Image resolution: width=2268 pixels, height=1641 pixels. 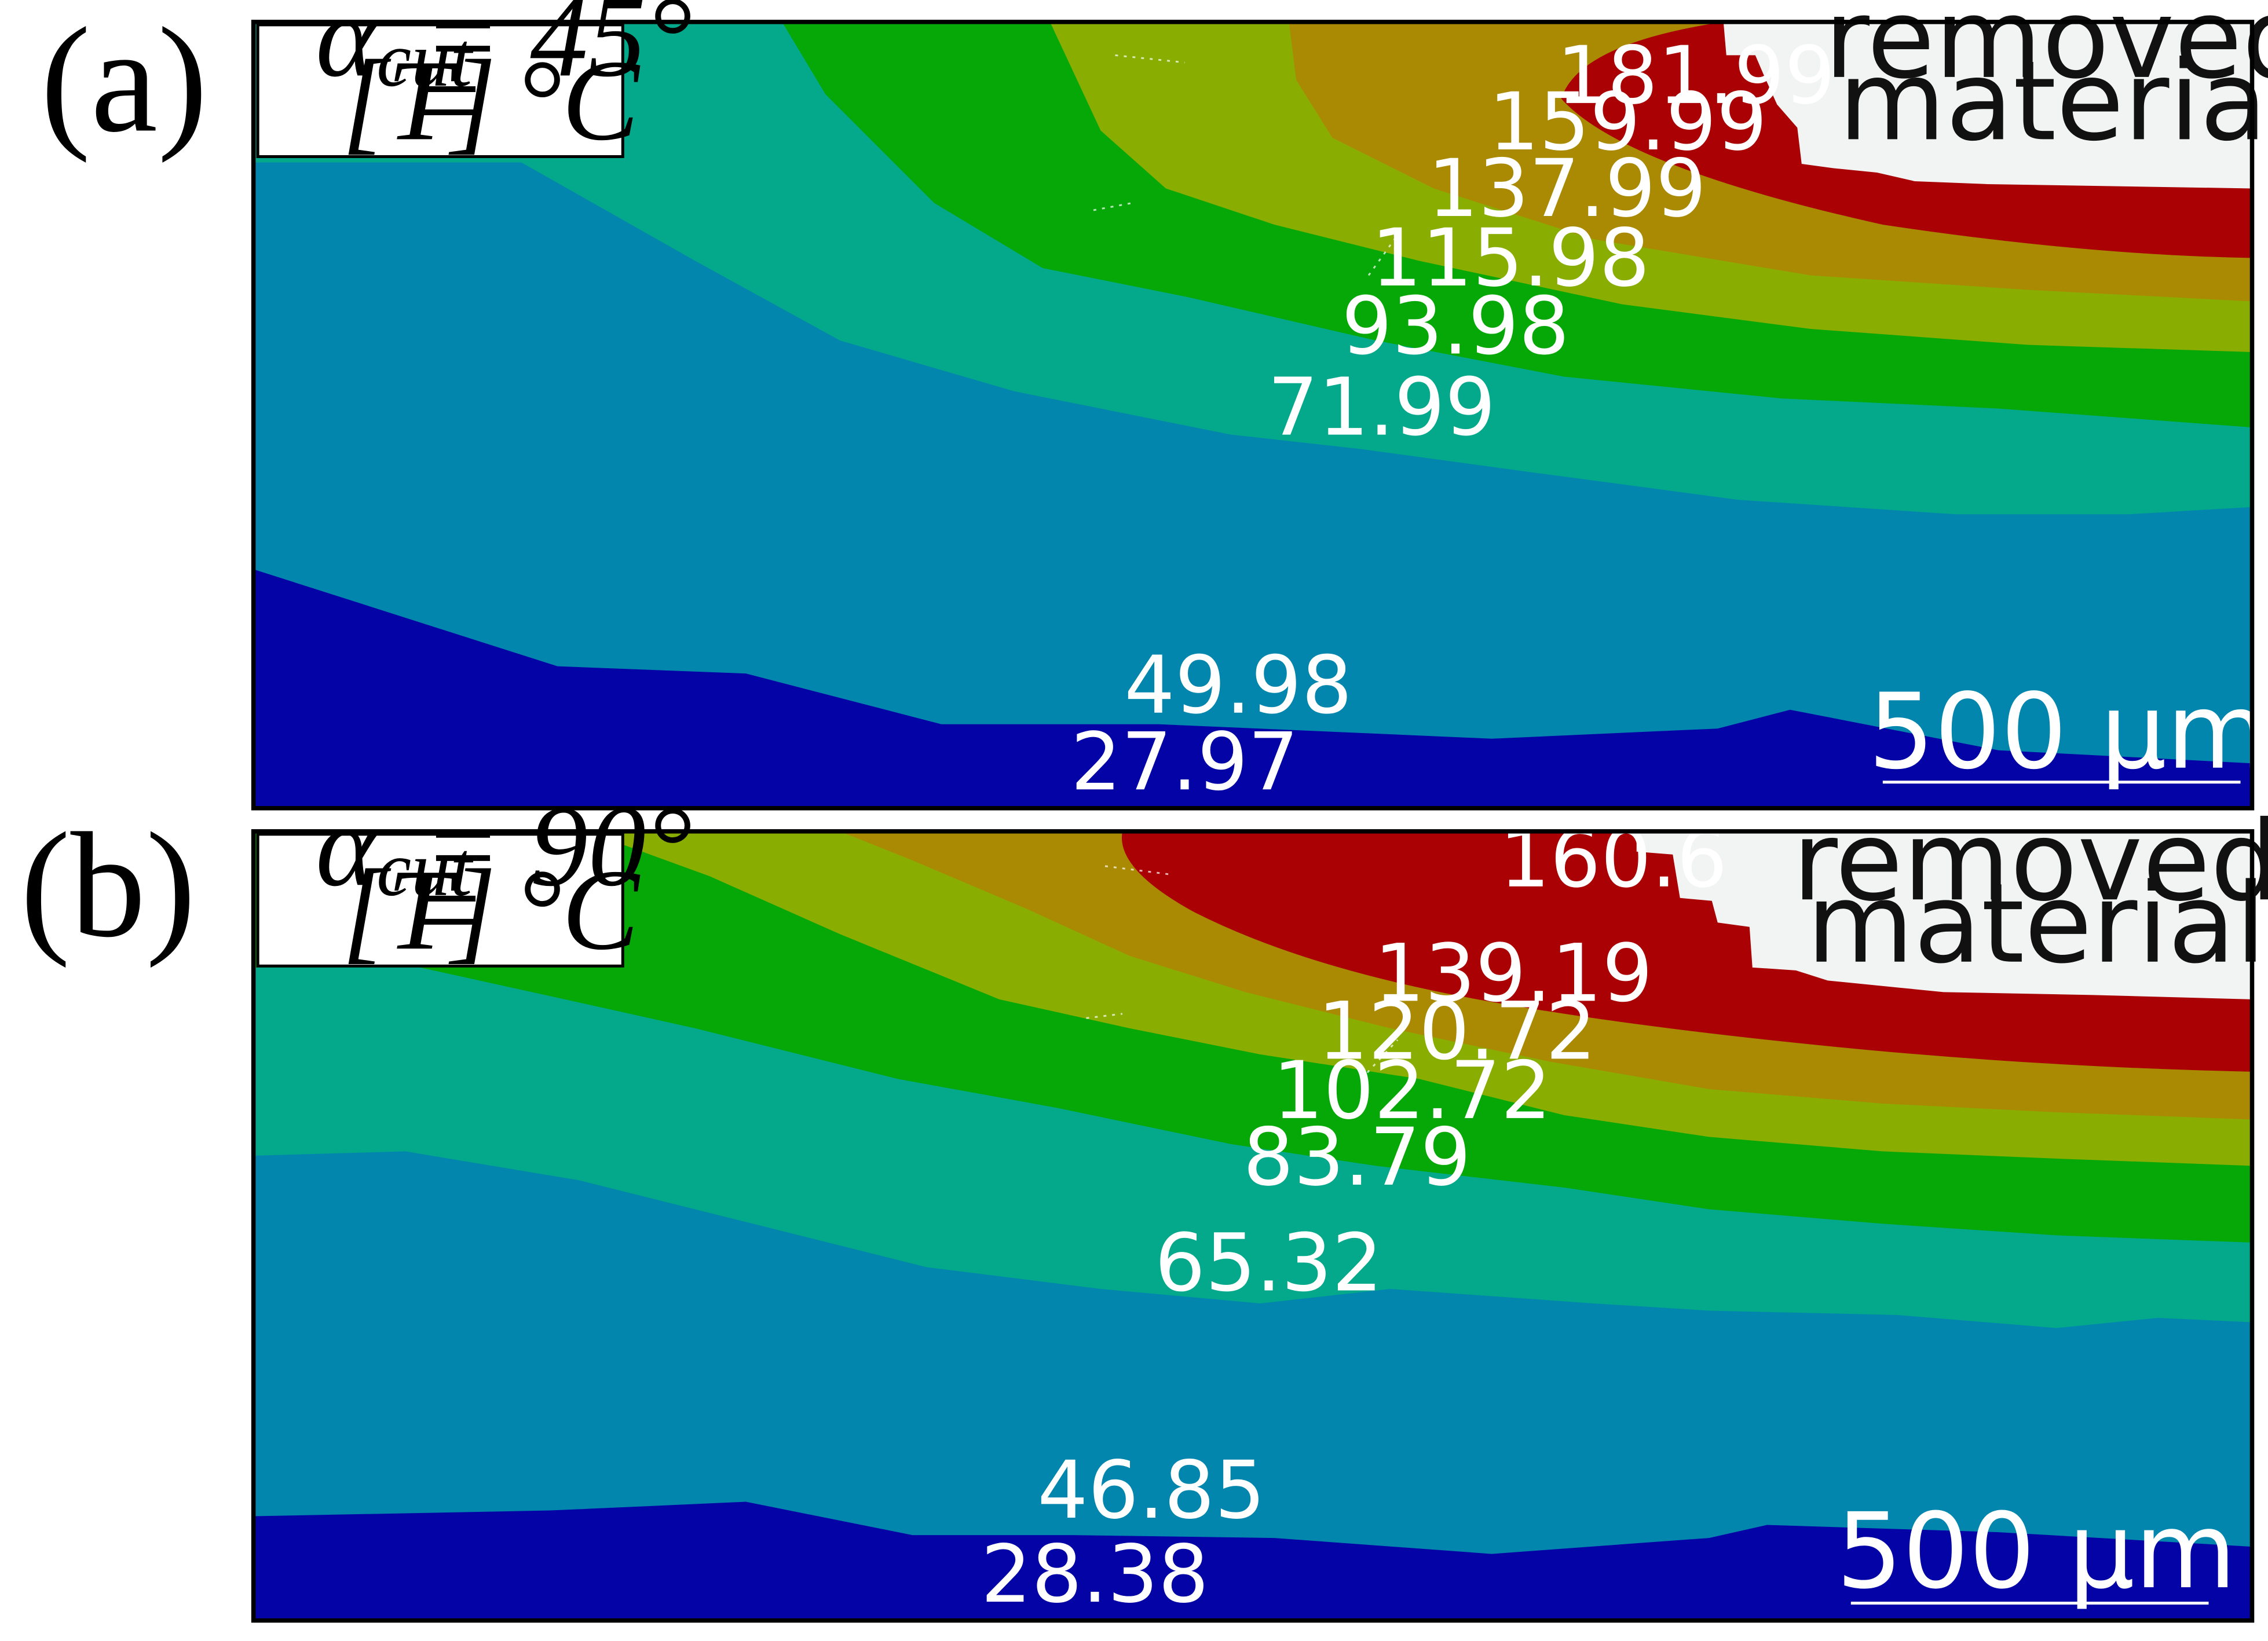 I want to click on panel-b-removed-label-line2: material, so click(x=2036, y=924).